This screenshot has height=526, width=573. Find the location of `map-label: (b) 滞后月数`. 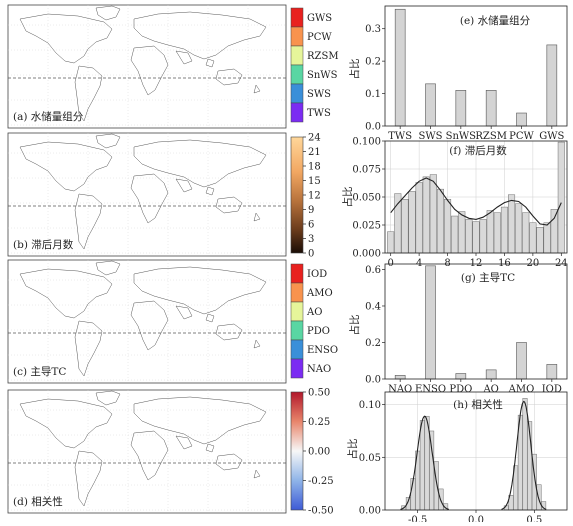

map-label: (b) 滞后月数 is located at coordinates (43, 244).